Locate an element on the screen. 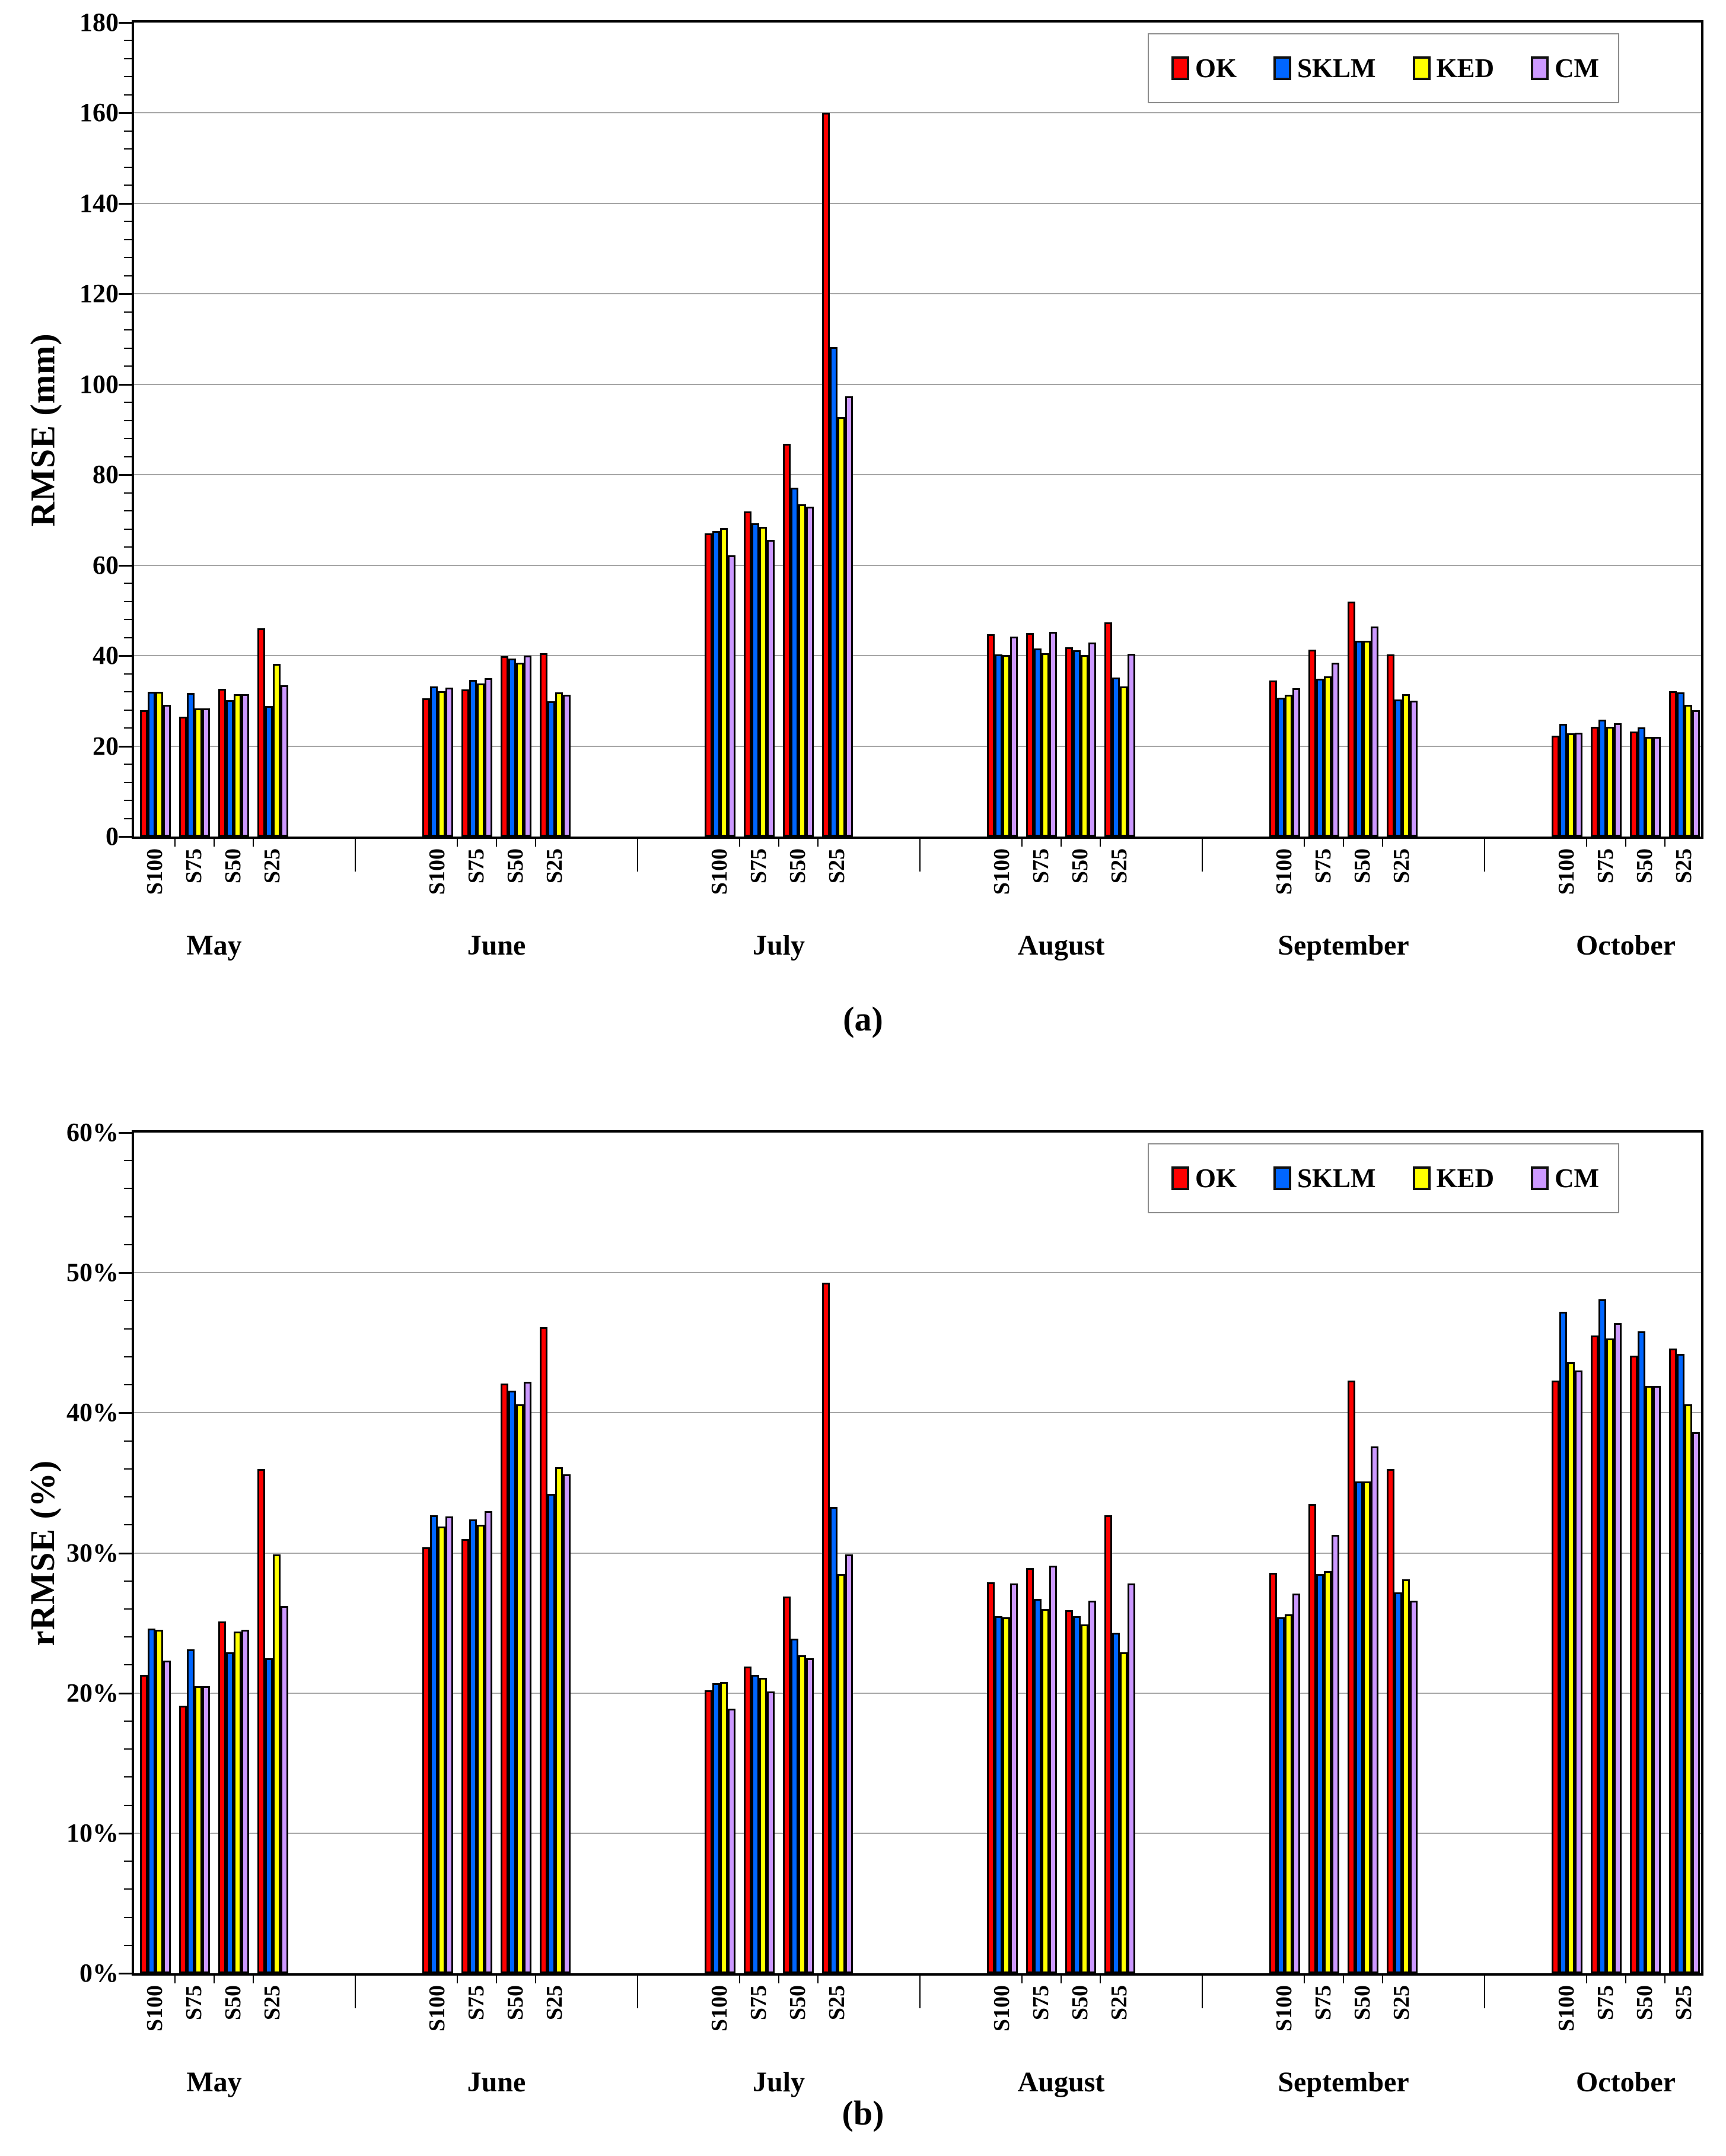  x-group-label-July-S75: S75 is located at coordinates (759, 866).